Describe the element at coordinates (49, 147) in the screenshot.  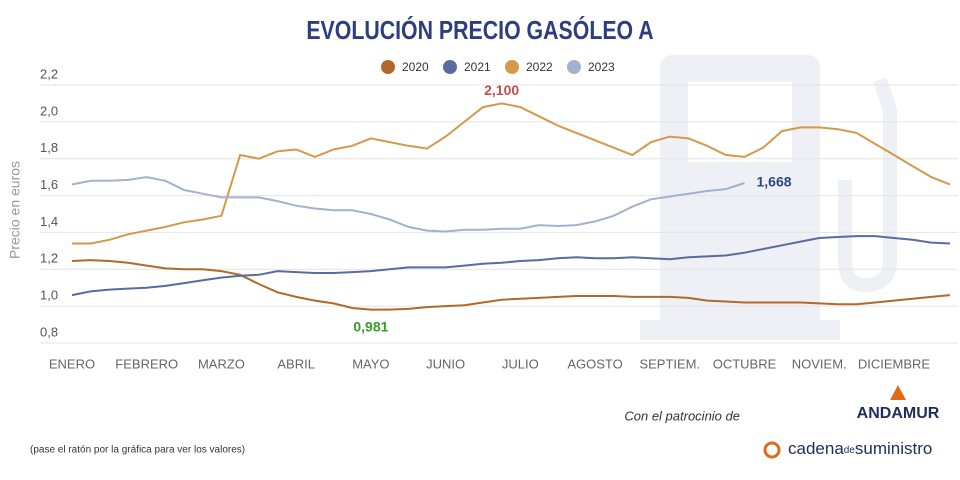
I see `y-tick-label: 1,8` at that location.